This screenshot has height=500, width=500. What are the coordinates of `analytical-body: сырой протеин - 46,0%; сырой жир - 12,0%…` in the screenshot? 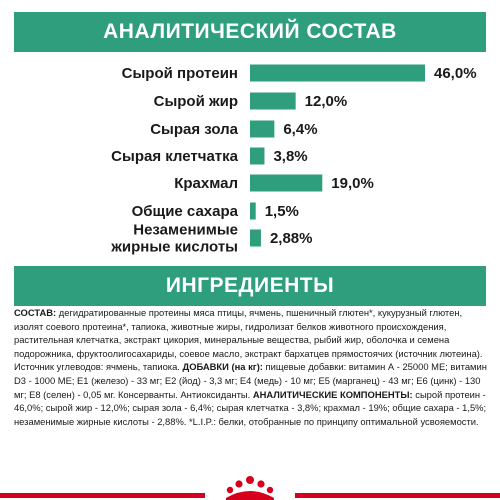 It's located at (250, 407).